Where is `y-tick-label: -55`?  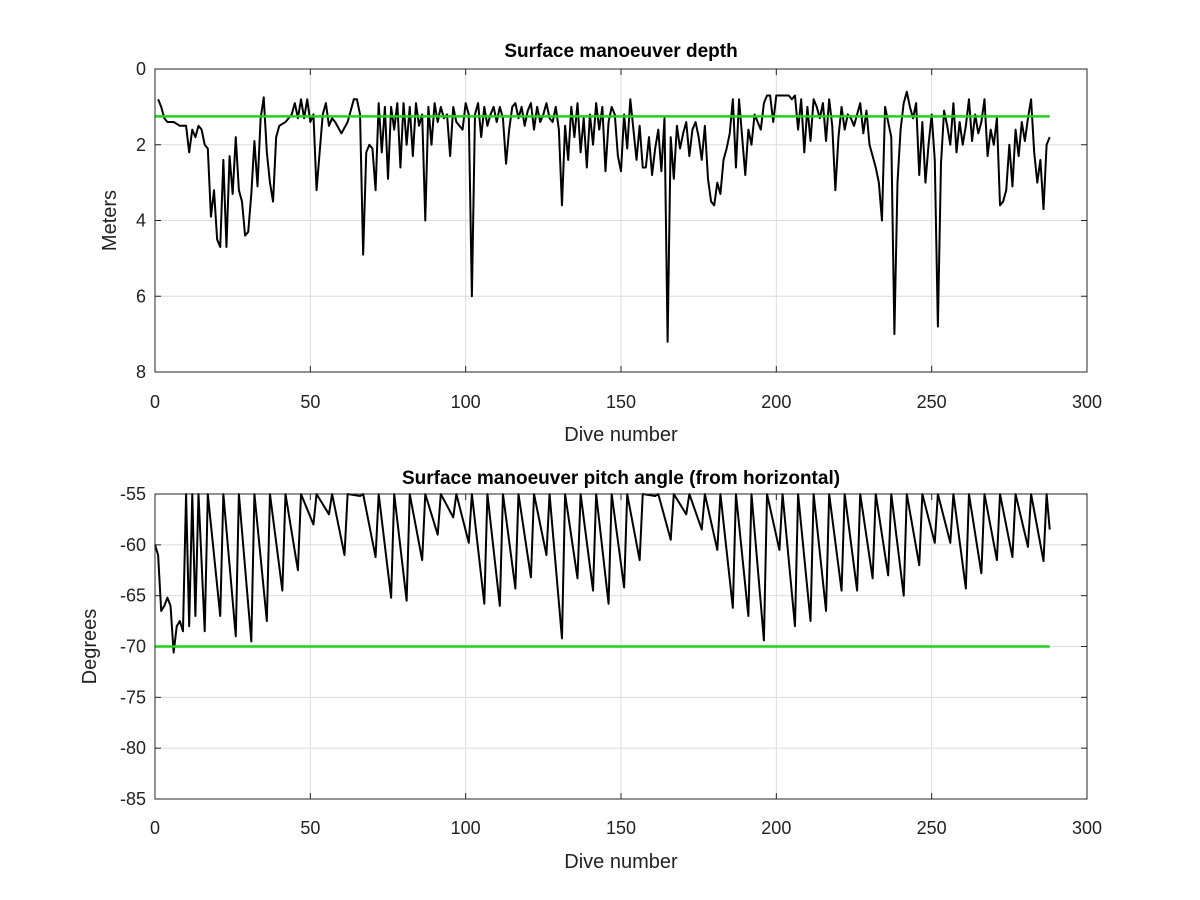
y-tick-label: -55 is located at coordinates (133, 494).